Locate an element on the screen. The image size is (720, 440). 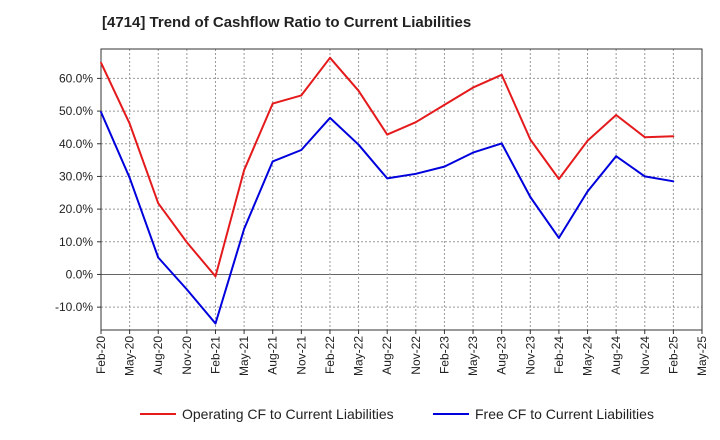
y-tick-label: 0.0% is located at coordinates (80, 274).